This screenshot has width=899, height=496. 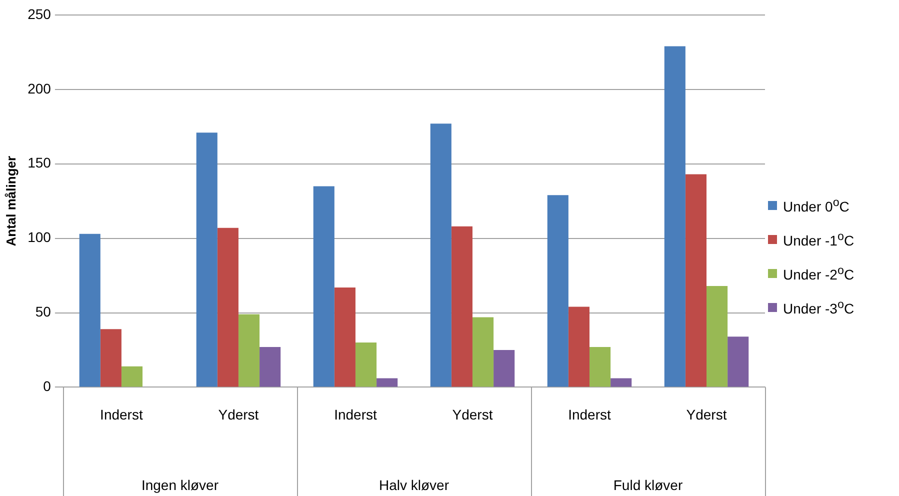 What do you see at coordinates (43, 312) in the screenshot?
I see `y-tick-label: 50` at bounding box center [43, 312].